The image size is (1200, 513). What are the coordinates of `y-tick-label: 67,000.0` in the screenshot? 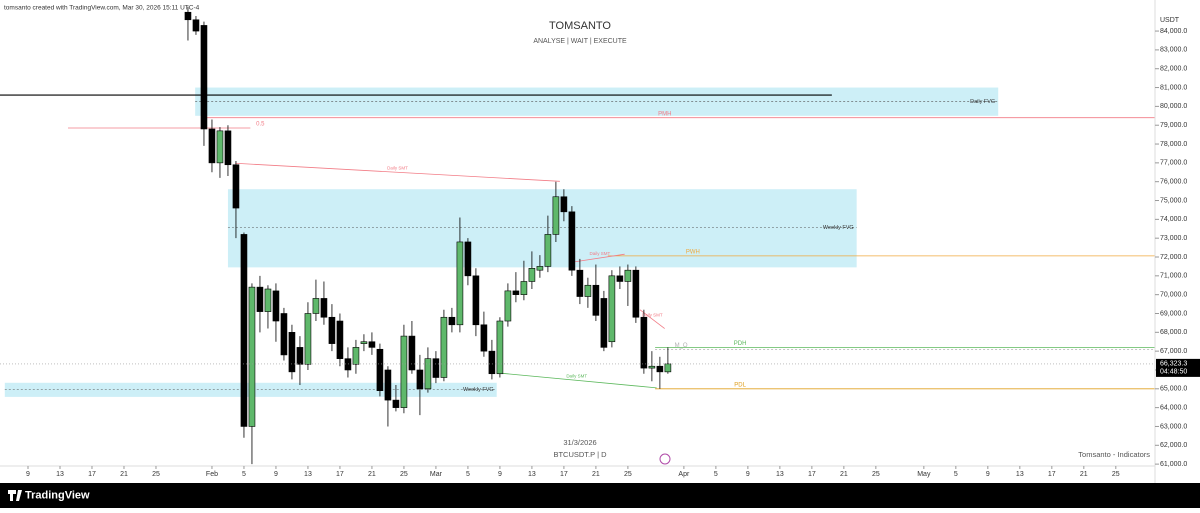 It's located at (1173, 351).